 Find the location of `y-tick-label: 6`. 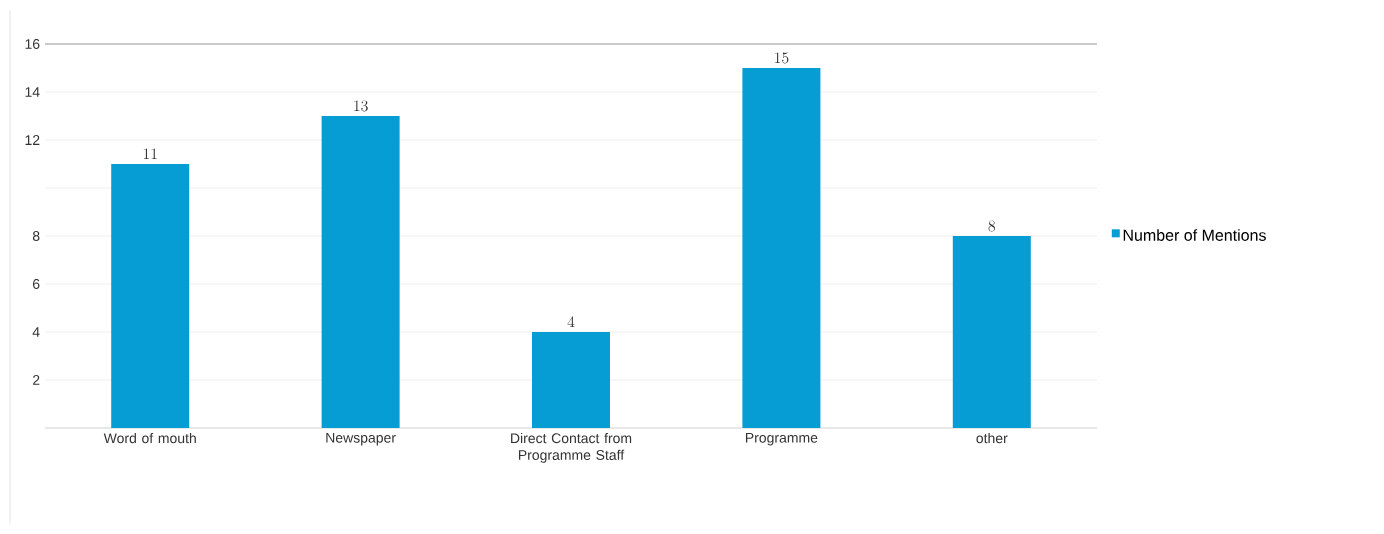

y-tick-label: 6 is located at coordinates (36, 284).